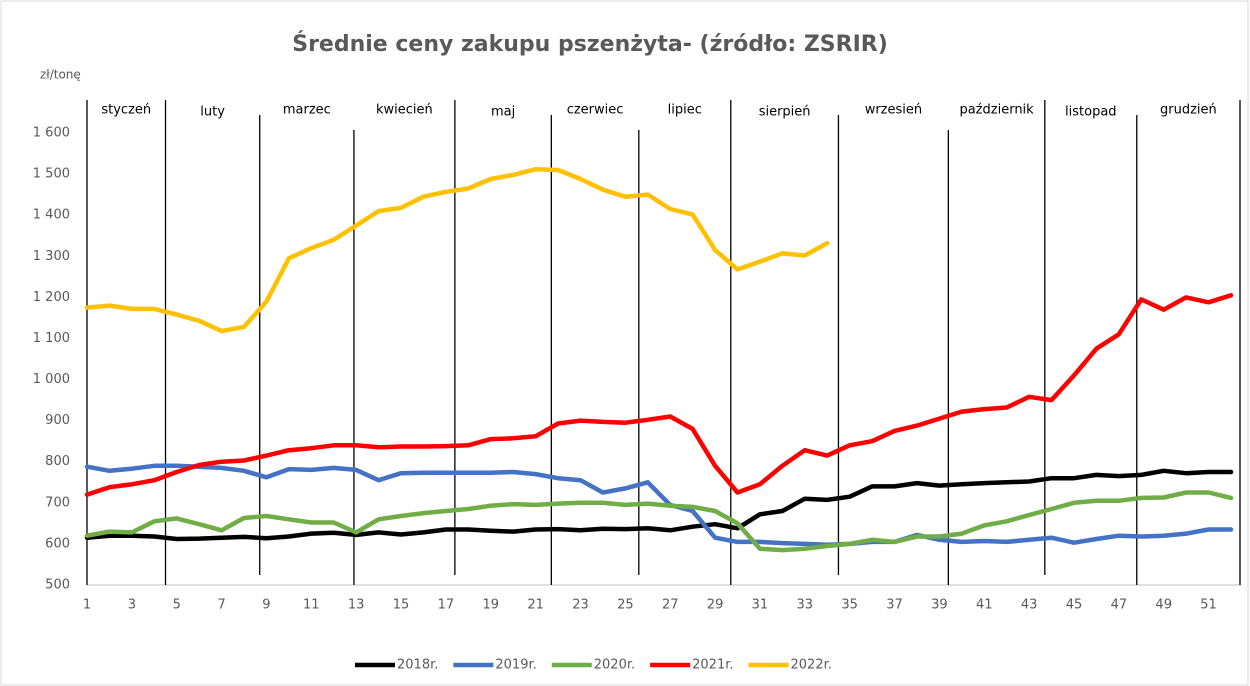  I want to click on month-label: czerwiec, so click(595, 110).